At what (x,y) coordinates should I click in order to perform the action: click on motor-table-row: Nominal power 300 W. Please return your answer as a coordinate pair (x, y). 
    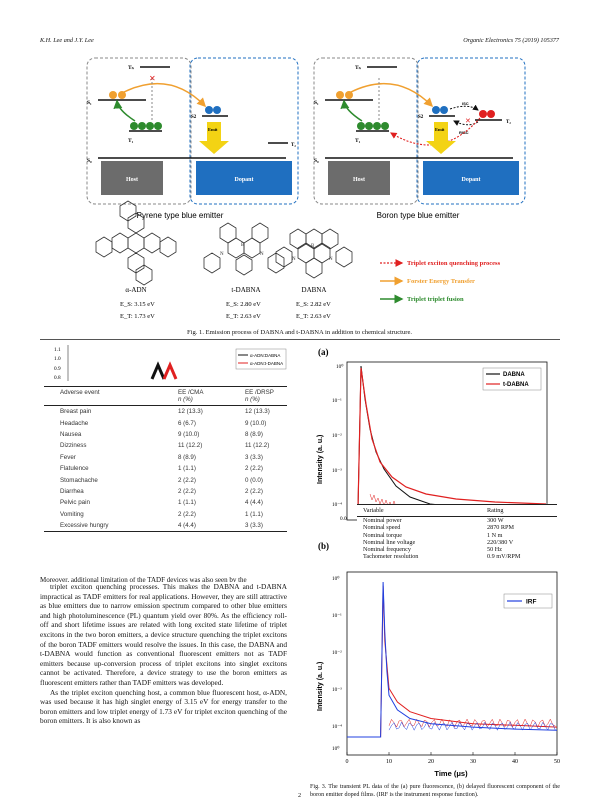
    Looking at the image, I should click on (457, 521).